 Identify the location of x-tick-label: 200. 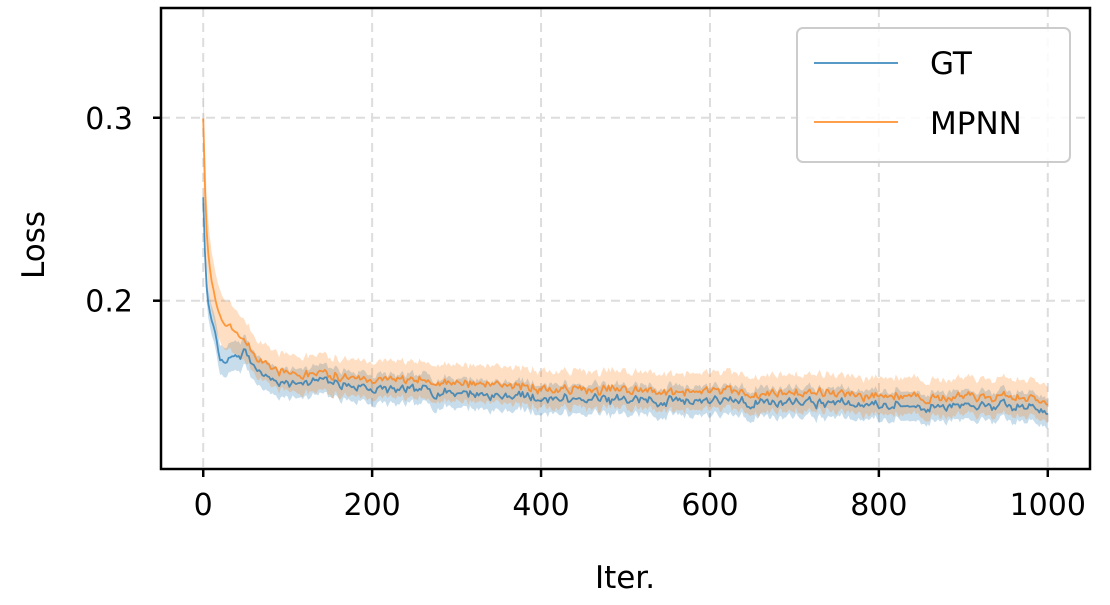
(372, 505).